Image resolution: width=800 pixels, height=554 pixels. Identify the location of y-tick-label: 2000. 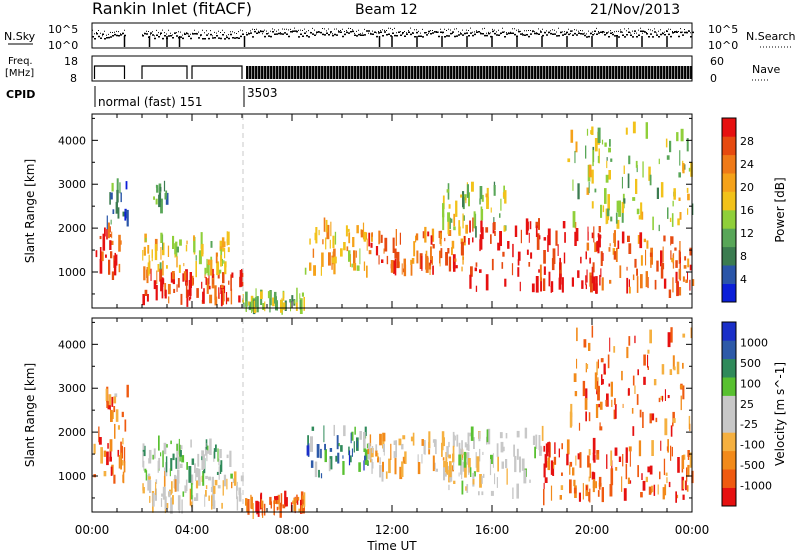
(72, 432).